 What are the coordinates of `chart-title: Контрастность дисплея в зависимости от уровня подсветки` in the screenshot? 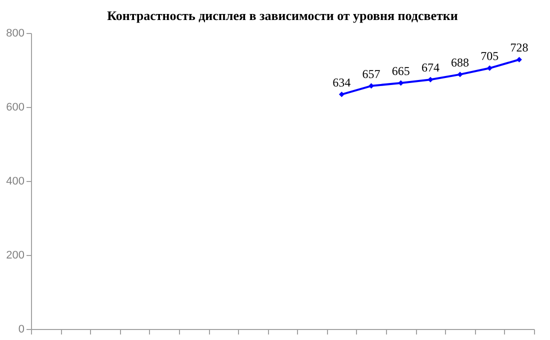 It's located at (282, 15).